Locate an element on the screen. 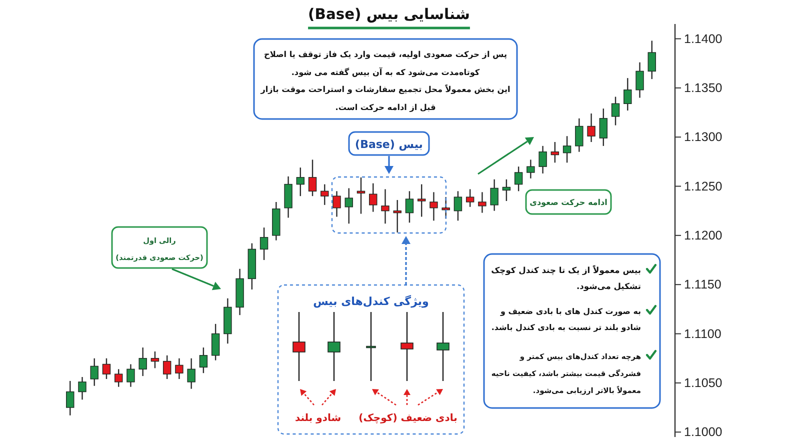 This screenshot has width=800, height=438. annotation: بادی ضعیف (کوچک) is located at coordinates (408, 418).